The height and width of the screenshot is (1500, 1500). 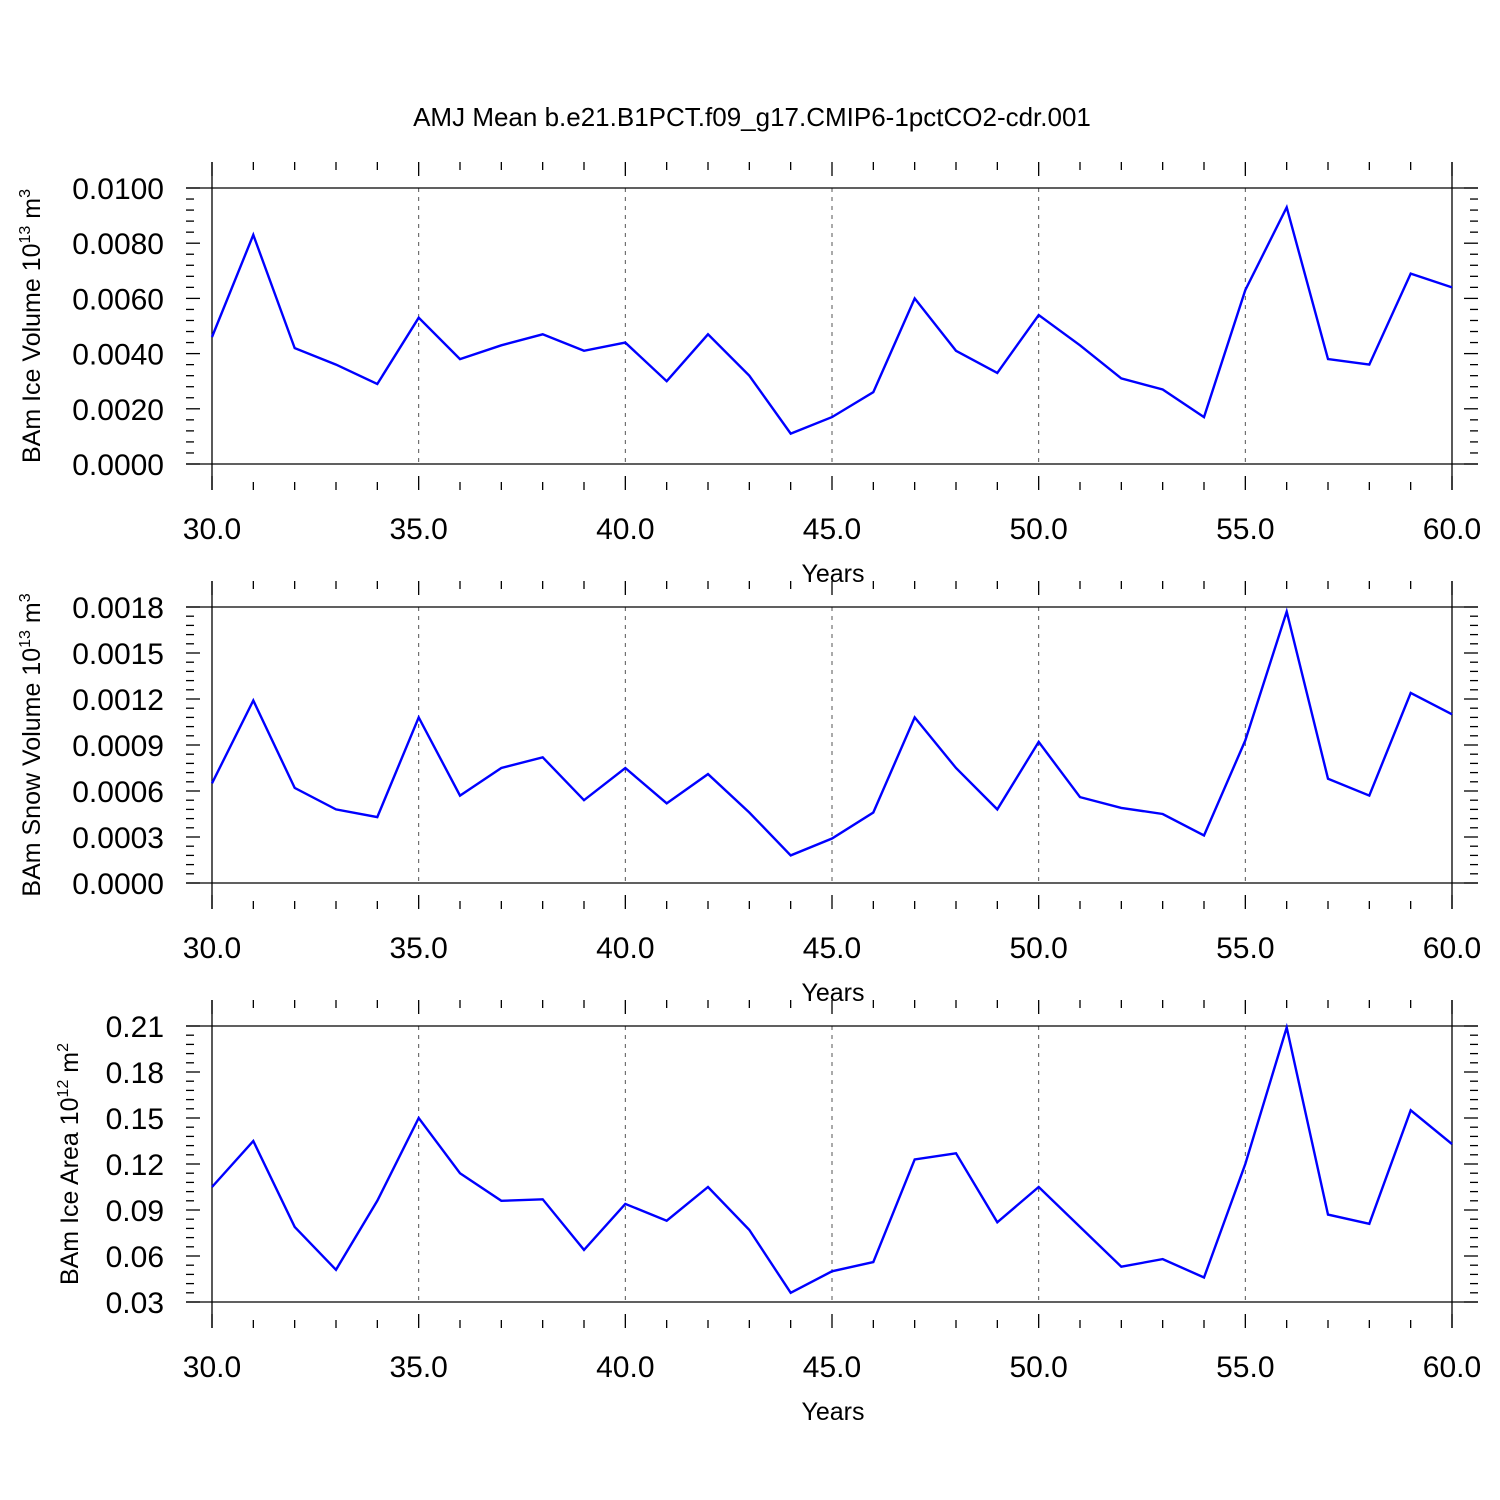 I want to click on y-tick-label: 0.0003, so click(x=118, y=838).